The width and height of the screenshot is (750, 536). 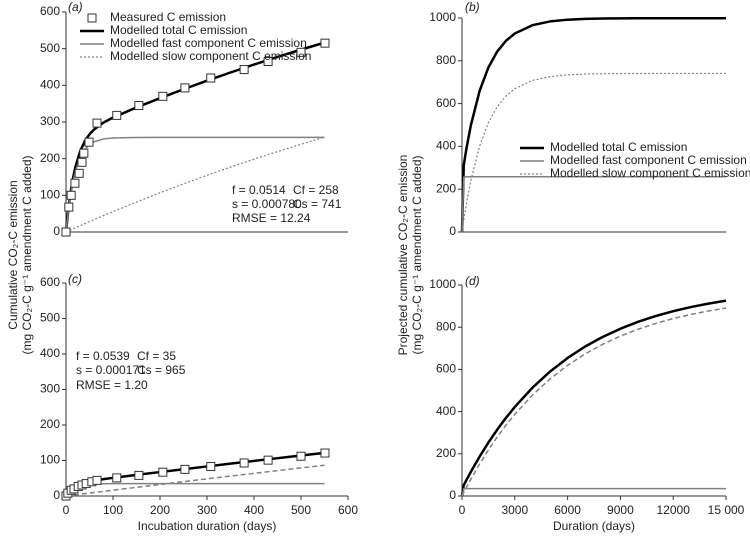 What do you see at coordinates (317, 204) in the screenshot?
I see `annotation: Cs = 741` at bounding box center [317, 204].